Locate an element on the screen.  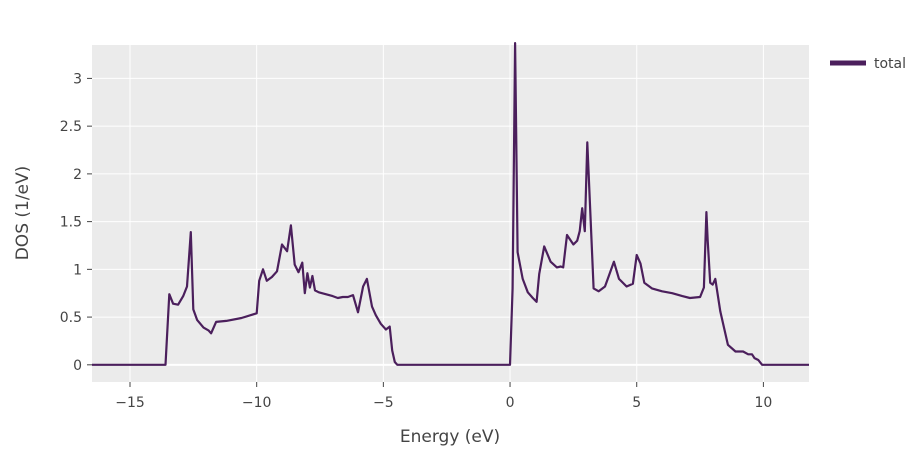
legend-label-total: total is located at coordinates (890, 64).